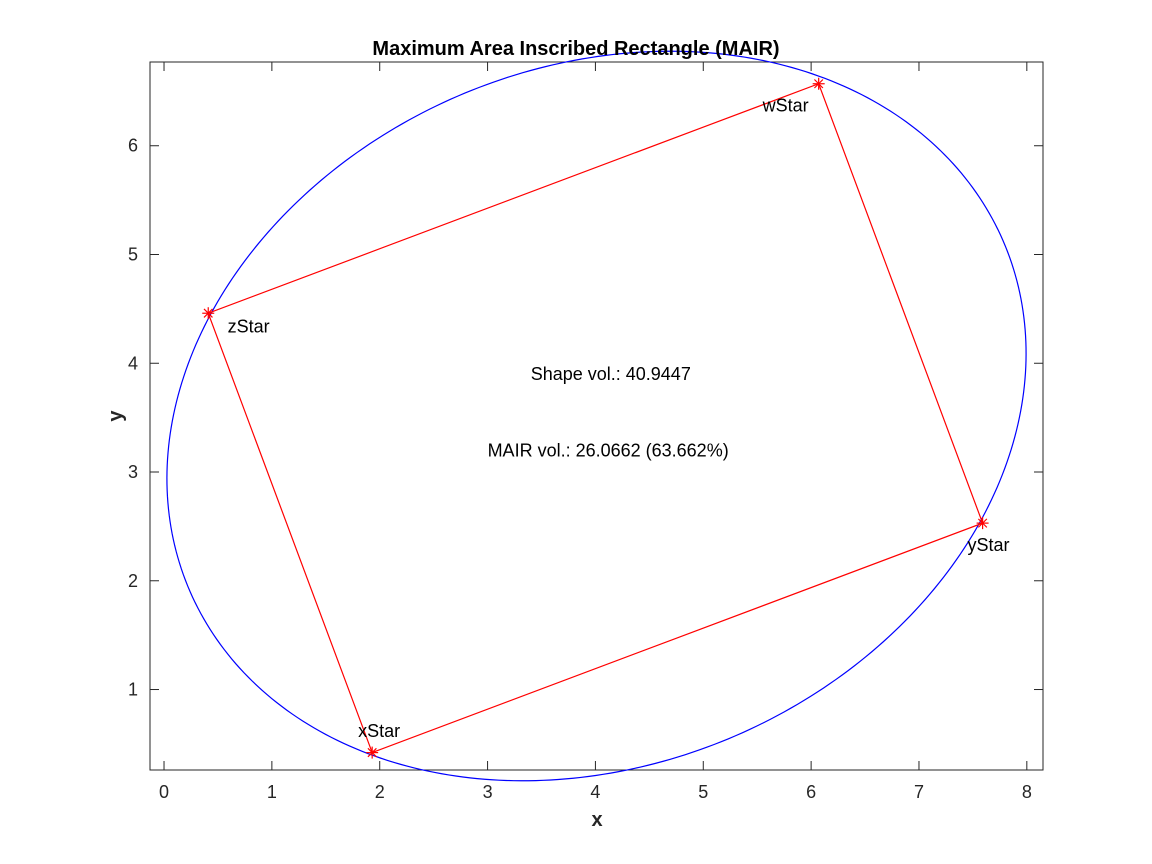  I want to click on x-tick-label: 3, so click(488, 792).